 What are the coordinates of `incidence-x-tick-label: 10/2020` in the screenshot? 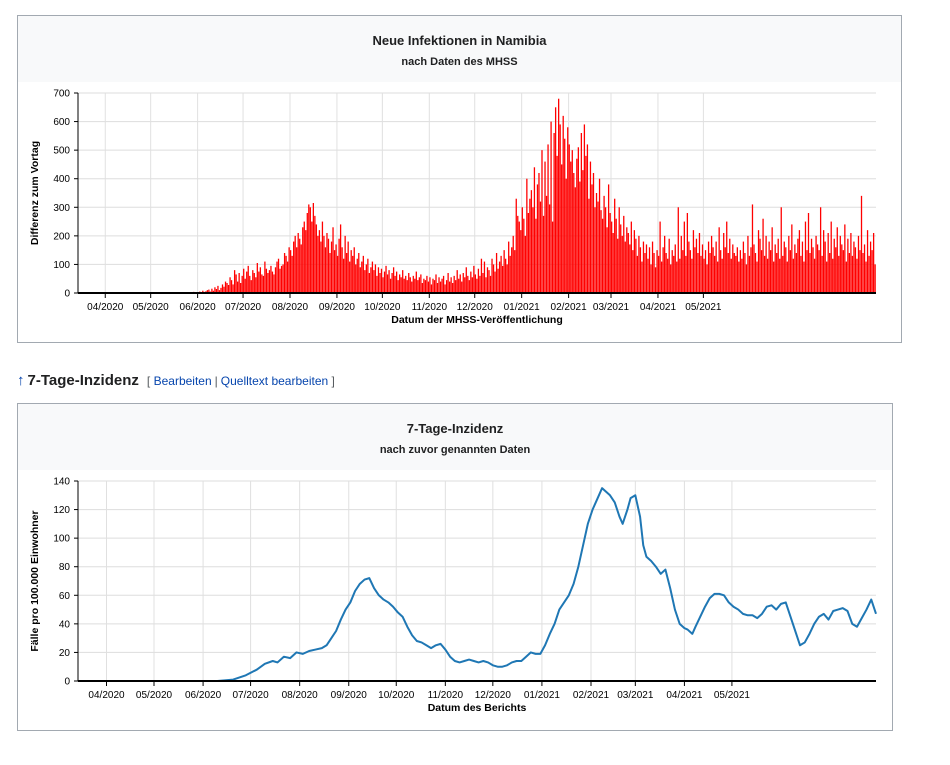 It's located at (396, 695).